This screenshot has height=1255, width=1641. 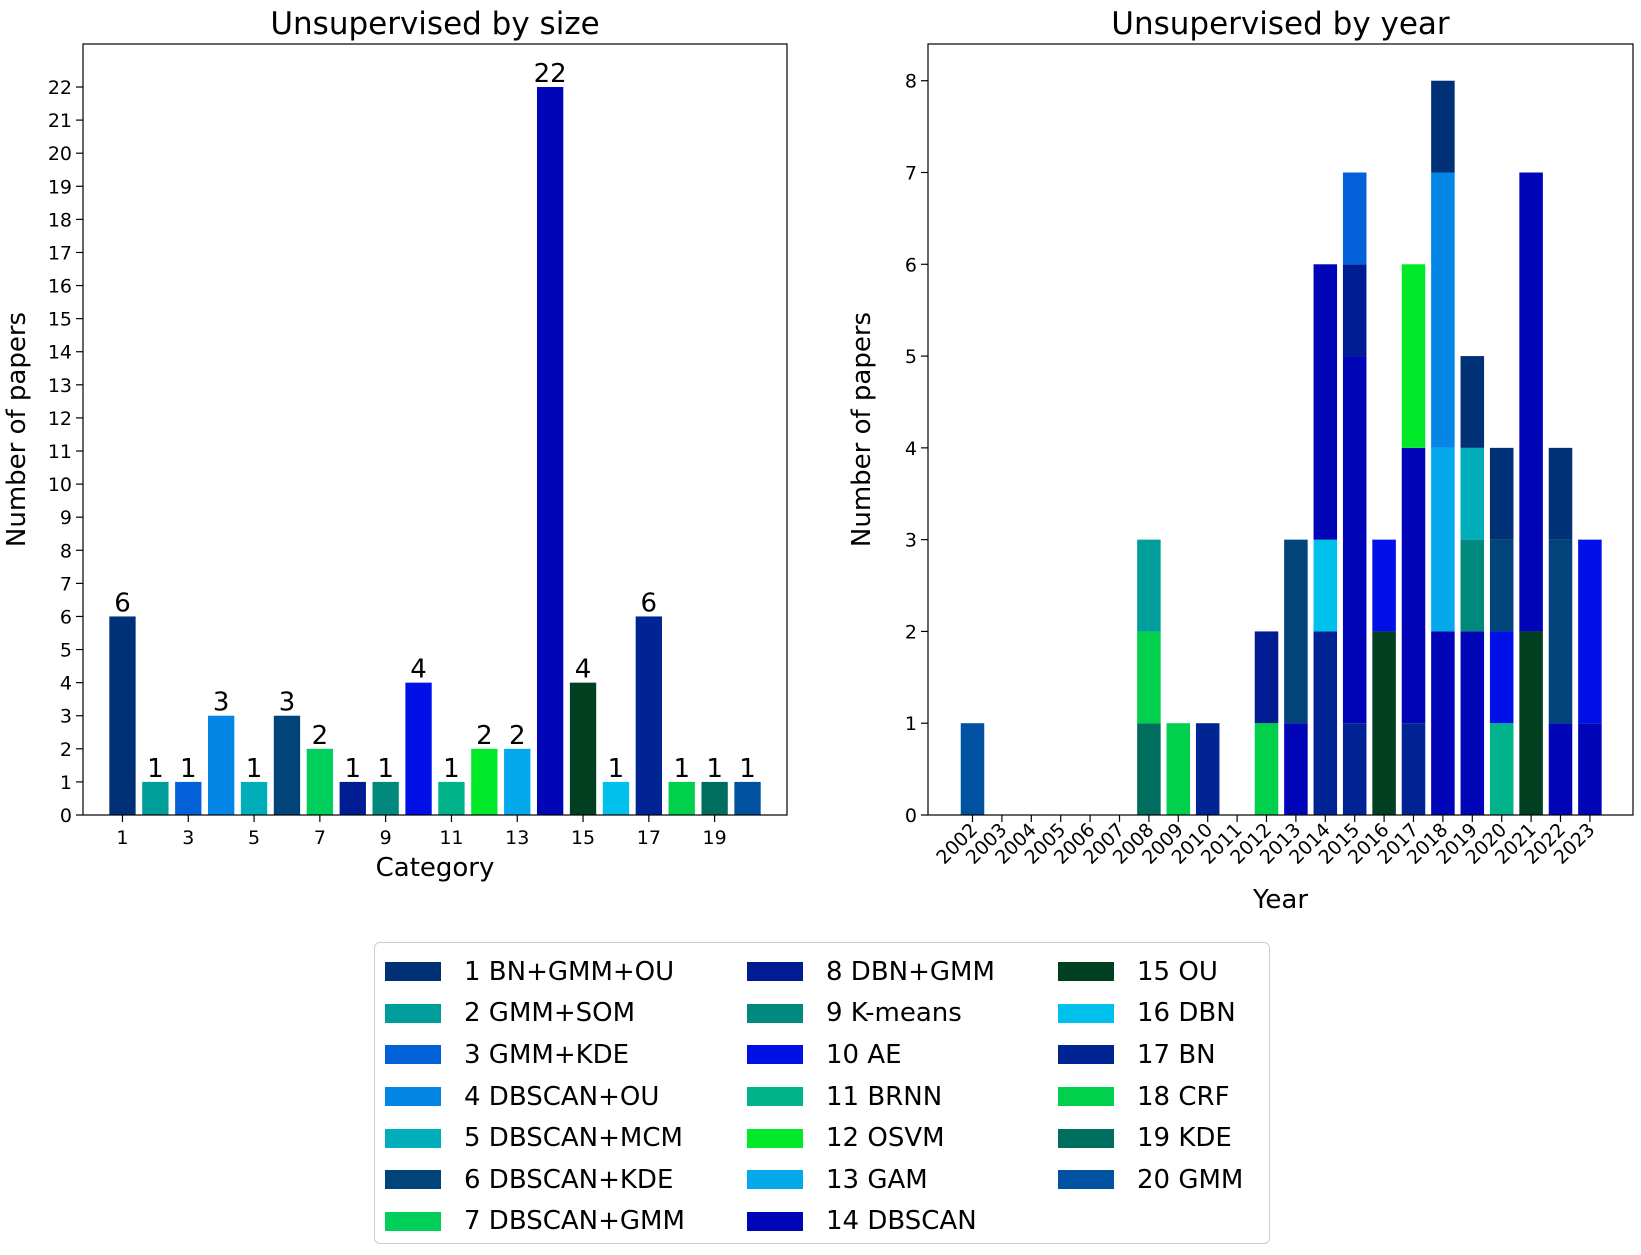 I want to click on x-tick-label: 5, so click(x=254, y=838).